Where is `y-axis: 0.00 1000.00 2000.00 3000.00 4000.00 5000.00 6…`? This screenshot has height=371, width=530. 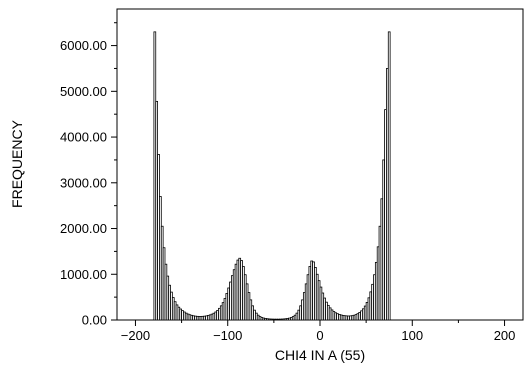 y-axis: 0.00 1000.00 2000.00 3000.00 4000.00 5000.00 6… is located at coordinates (88, 175).